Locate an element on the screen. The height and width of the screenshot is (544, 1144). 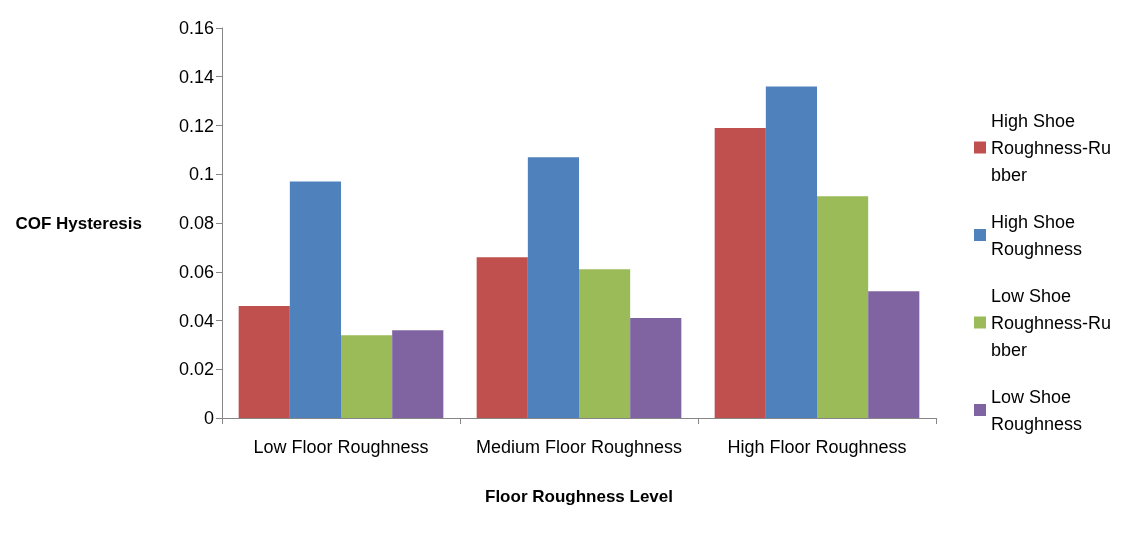
y-tick-label: 0.04 is located at coordinates (196, 320).